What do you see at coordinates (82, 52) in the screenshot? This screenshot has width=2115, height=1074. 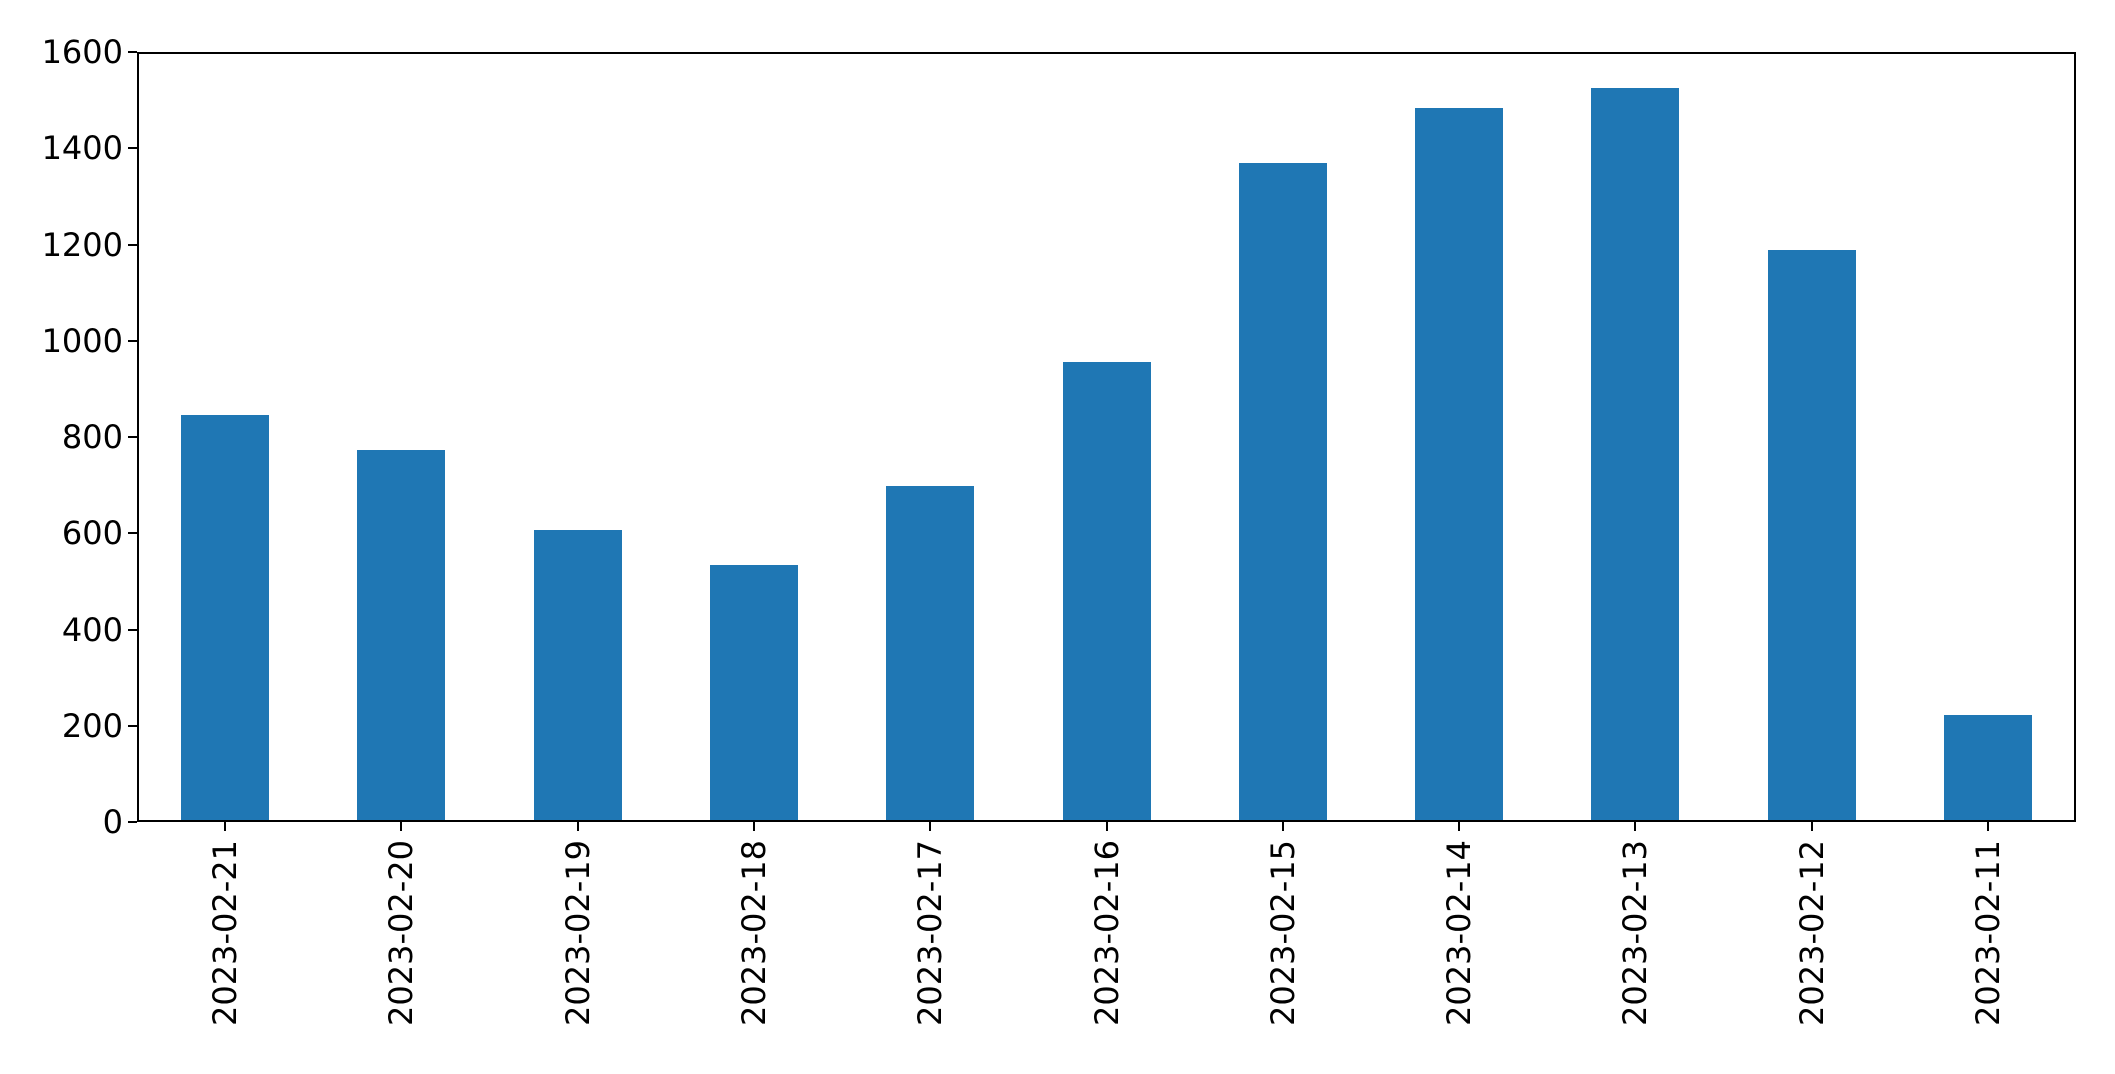 I see `y-tick-label: 1600` at bounding box center [82, 52].